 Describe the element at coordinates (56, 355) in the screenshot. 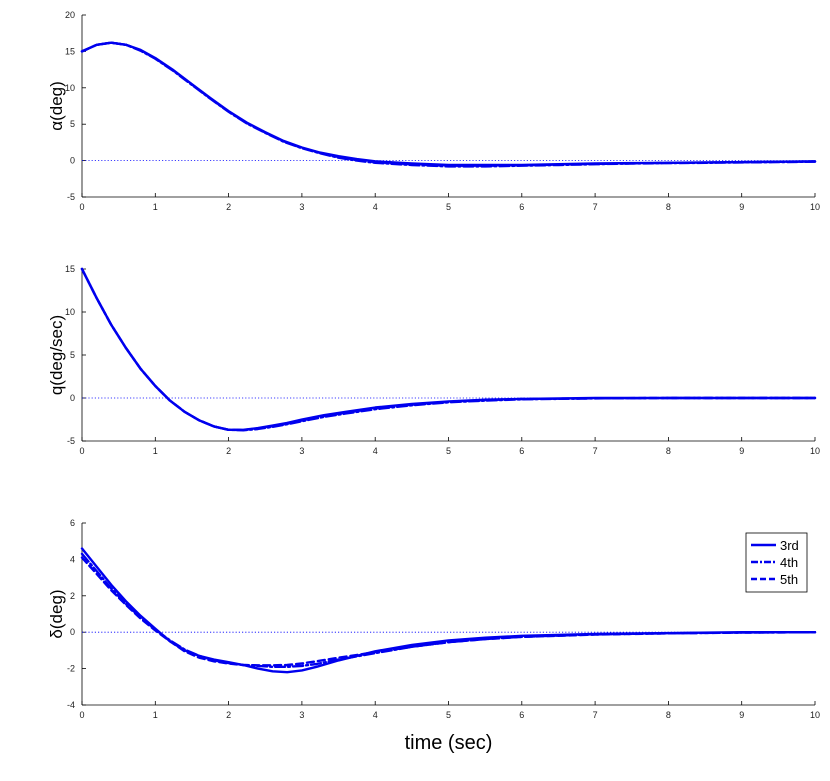

I see `y-axis-label: q(deg/sec)` at that location.